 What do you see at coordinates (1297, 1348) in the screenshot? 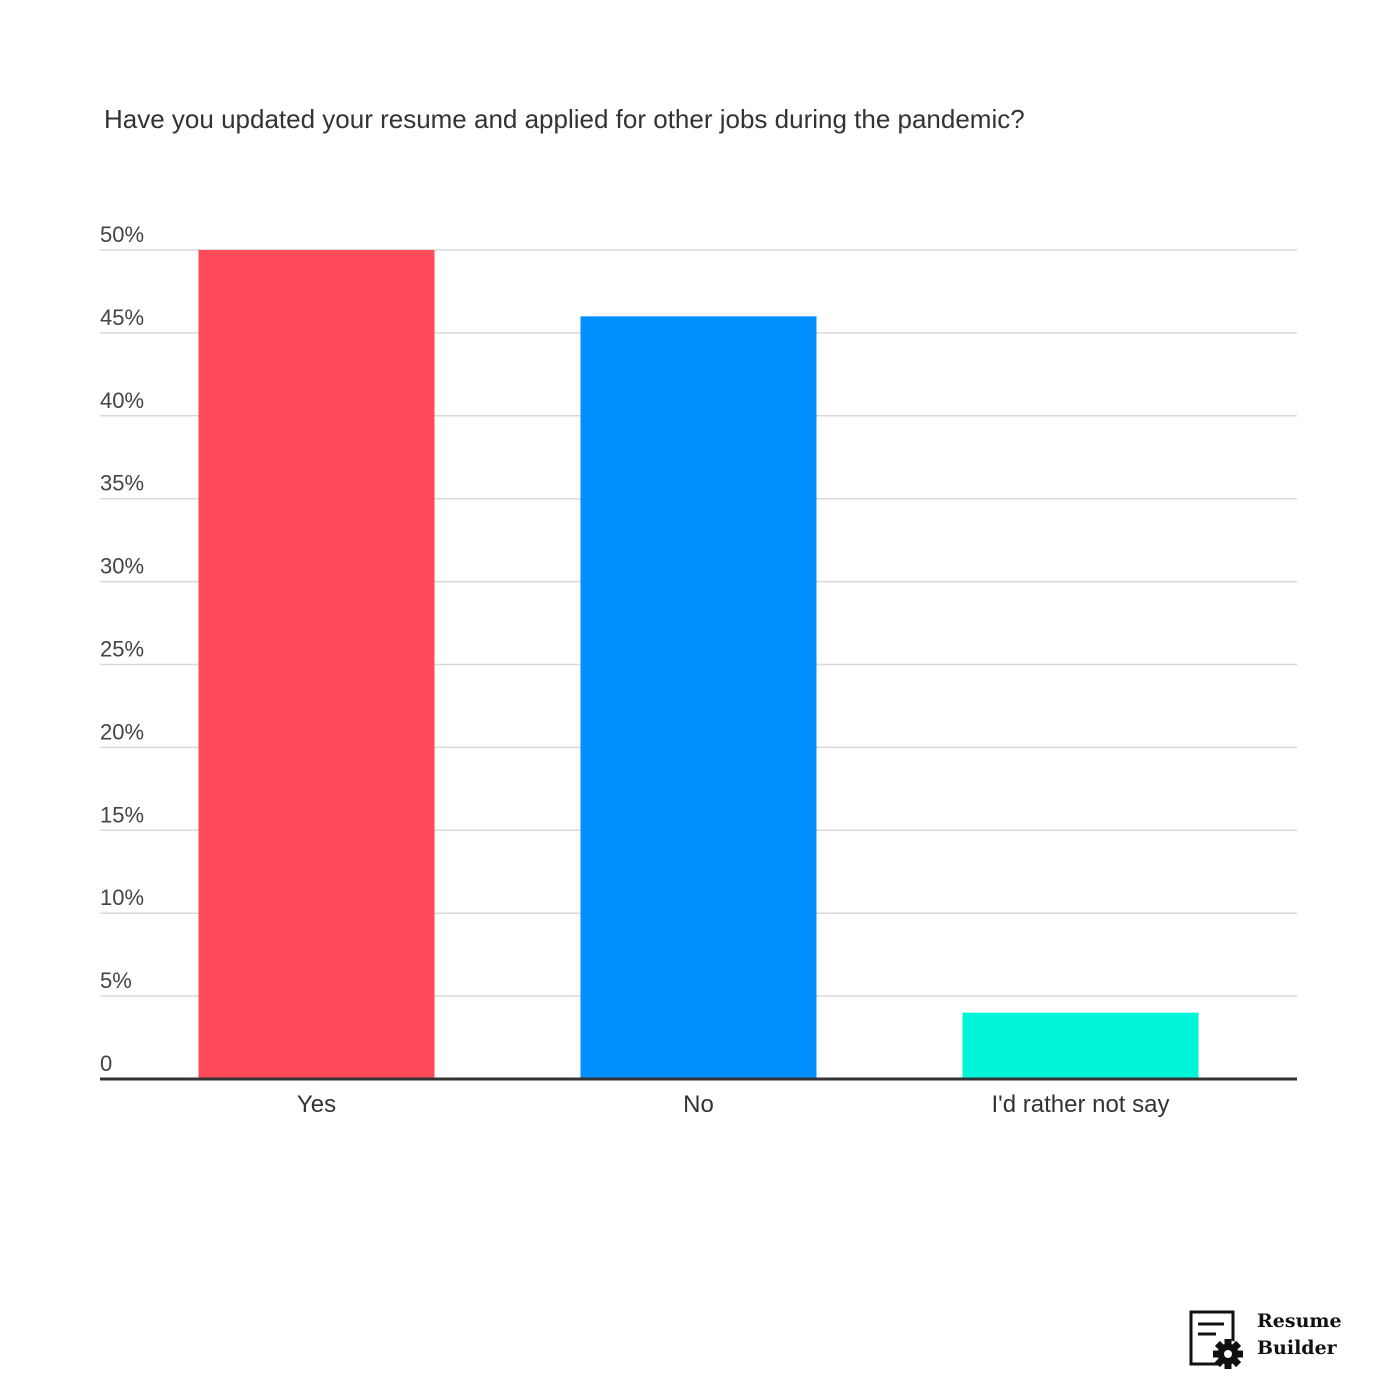
I see `brand-line-2: Builder` at bounding box center [1297, 1348].